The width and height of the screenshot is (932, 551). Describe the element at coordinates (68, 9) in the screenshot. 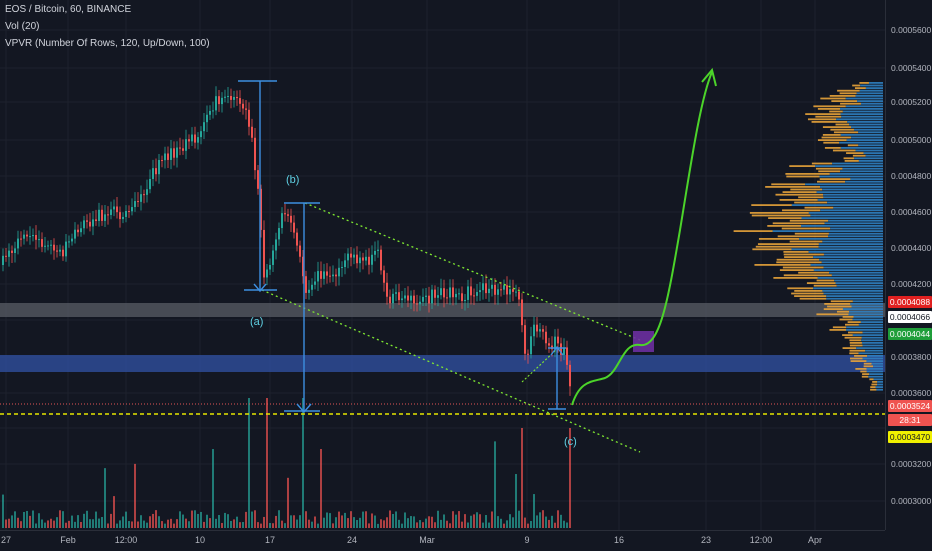

I see `legend-symbol: EOS / Bitcoin, 60, BINANCE` at that location.